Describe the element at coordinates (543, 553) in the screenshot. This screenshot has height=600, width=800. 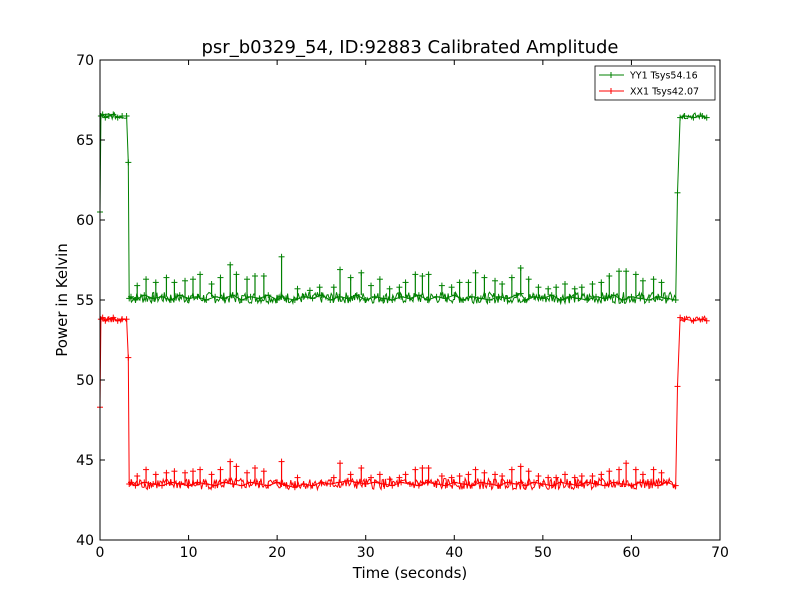
I see `x-tick-label: 50` at that location.